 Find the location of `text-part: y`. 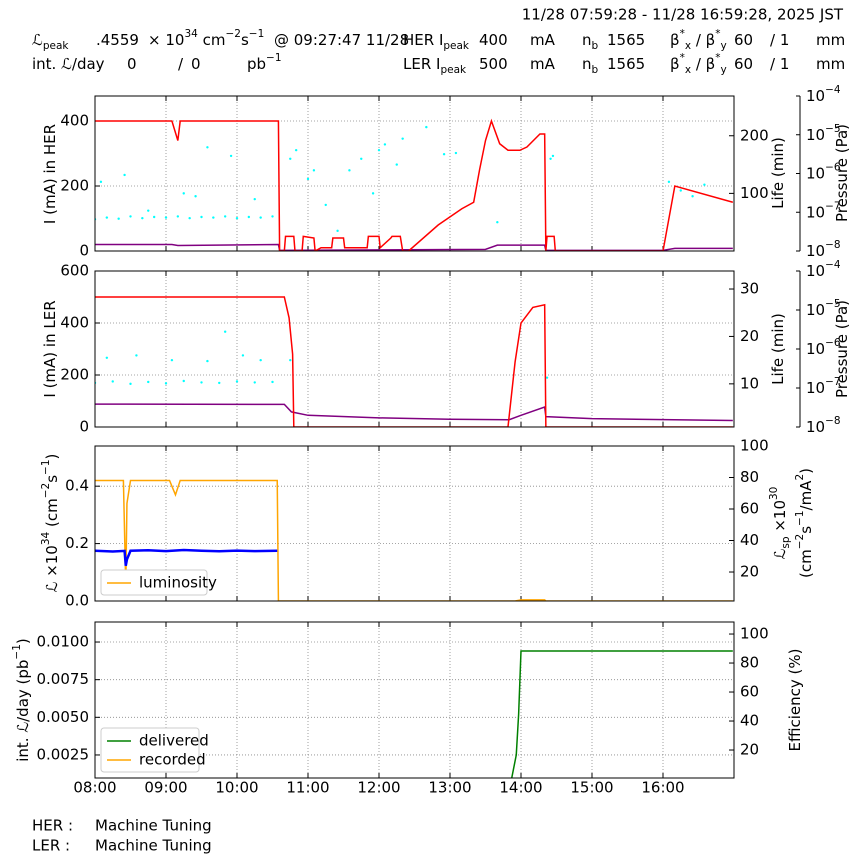

text-part: y is located at coordinates (723, 46).